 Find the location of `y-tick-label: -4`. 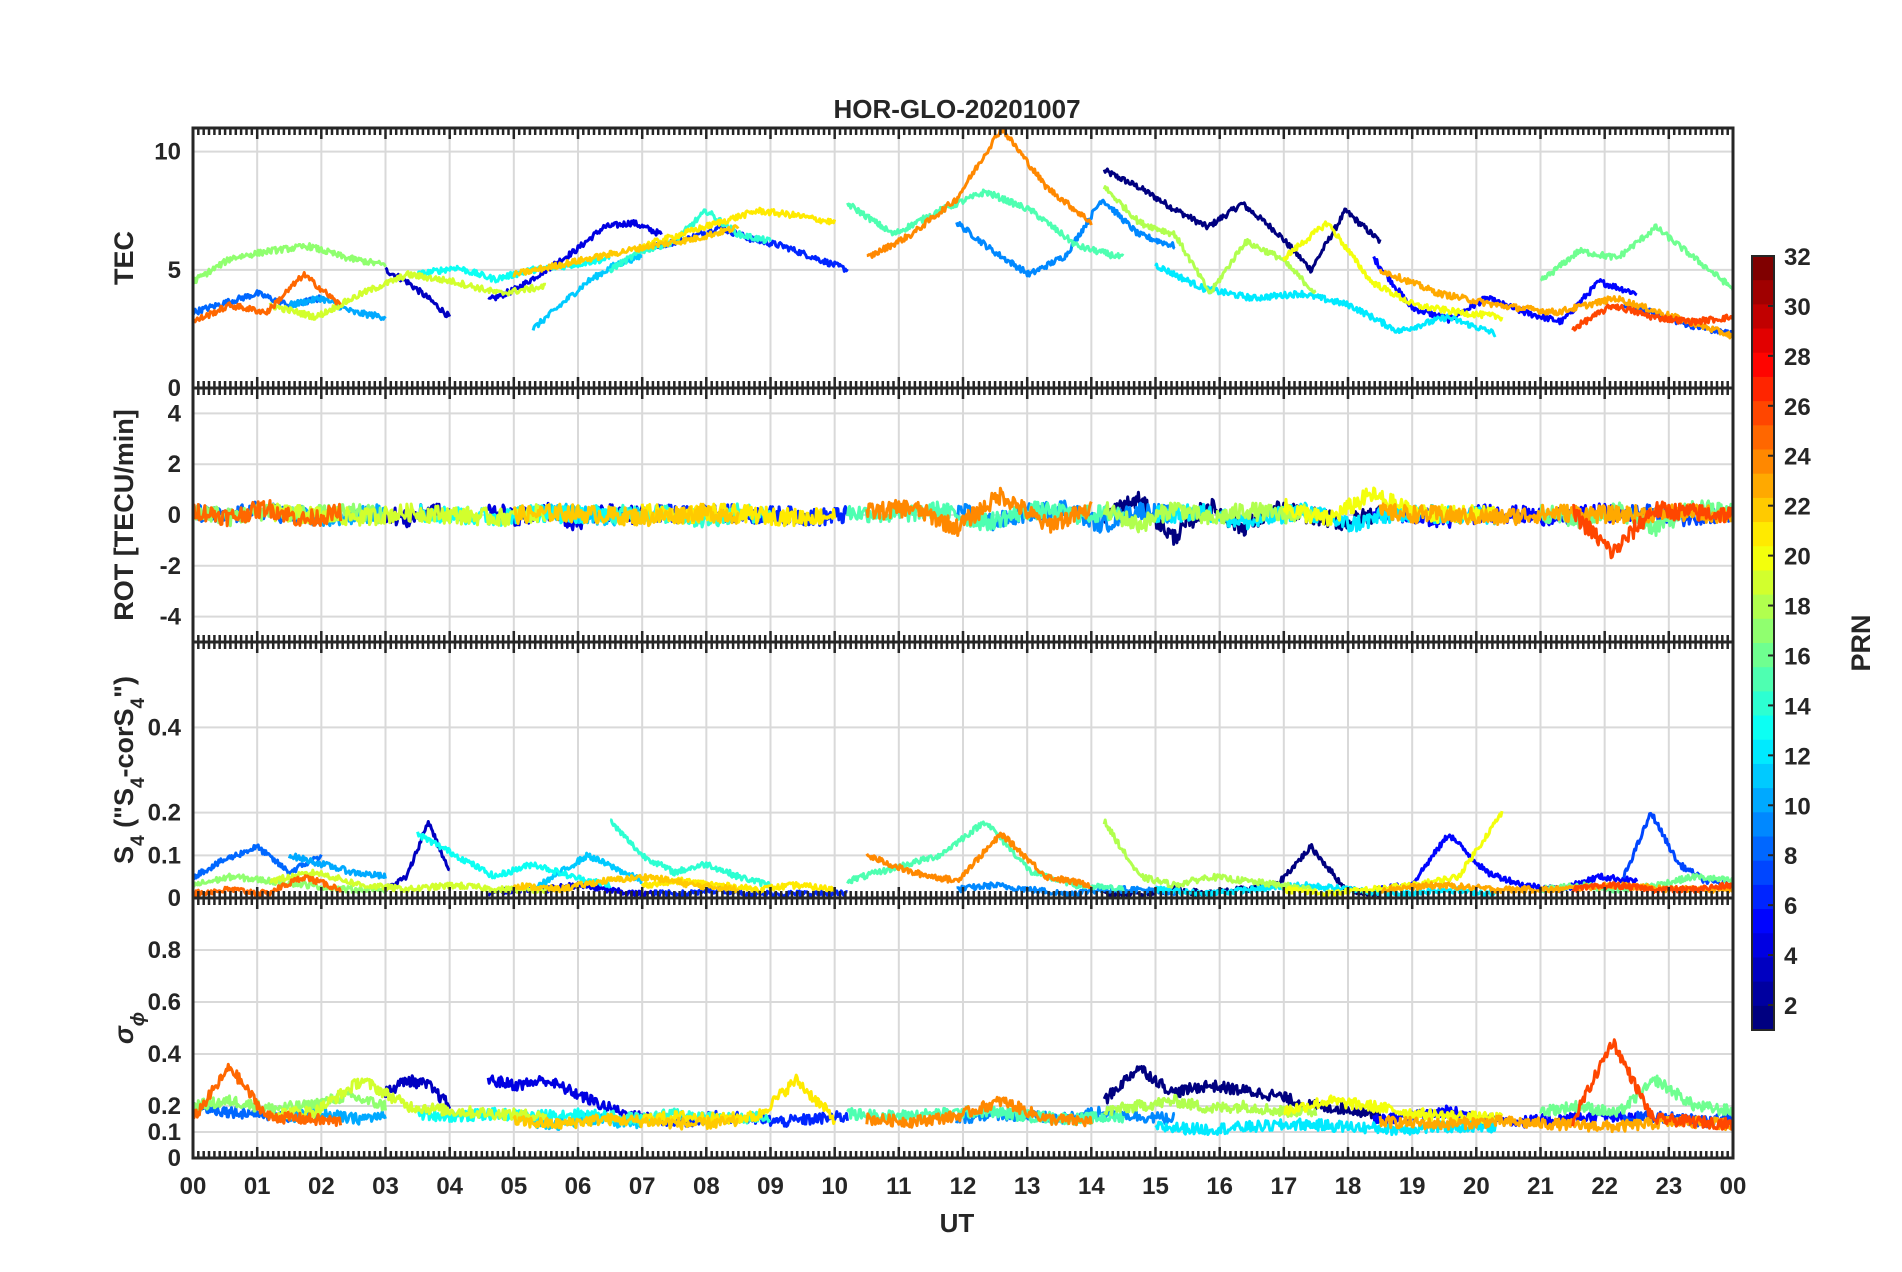

y-tick-label: -4 is located at coordinates (171, 617).